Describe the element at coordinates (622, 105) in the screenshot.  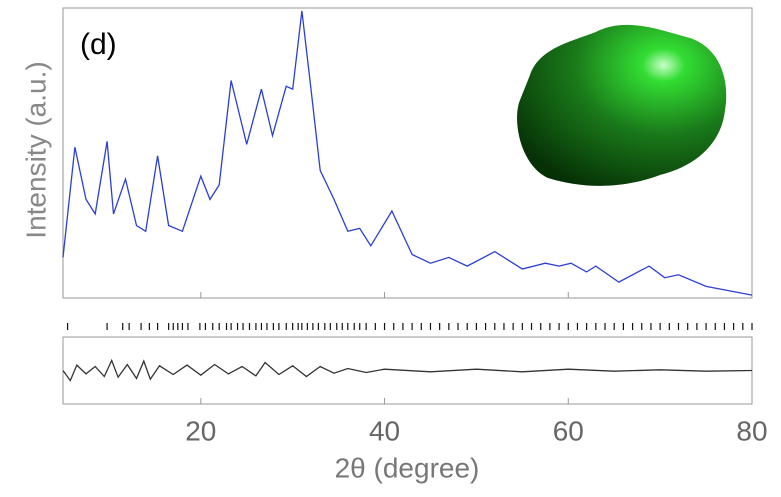
I see `molecule-surface` at that location.